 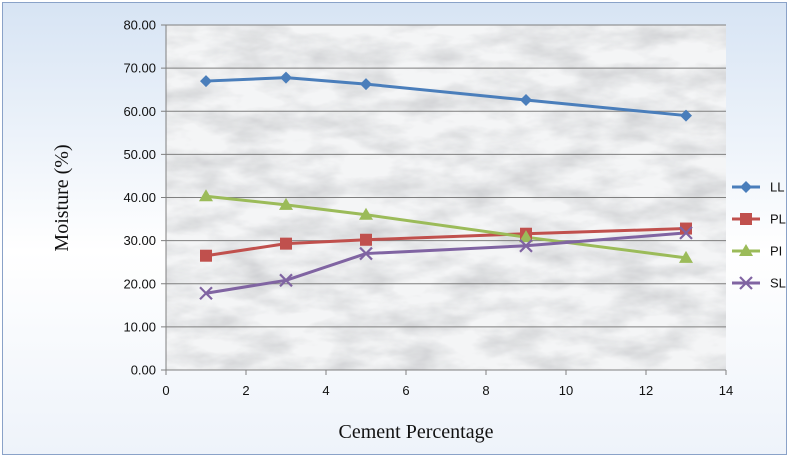 I want to click on x-tick-label: 6, so click(x=405, y=390).